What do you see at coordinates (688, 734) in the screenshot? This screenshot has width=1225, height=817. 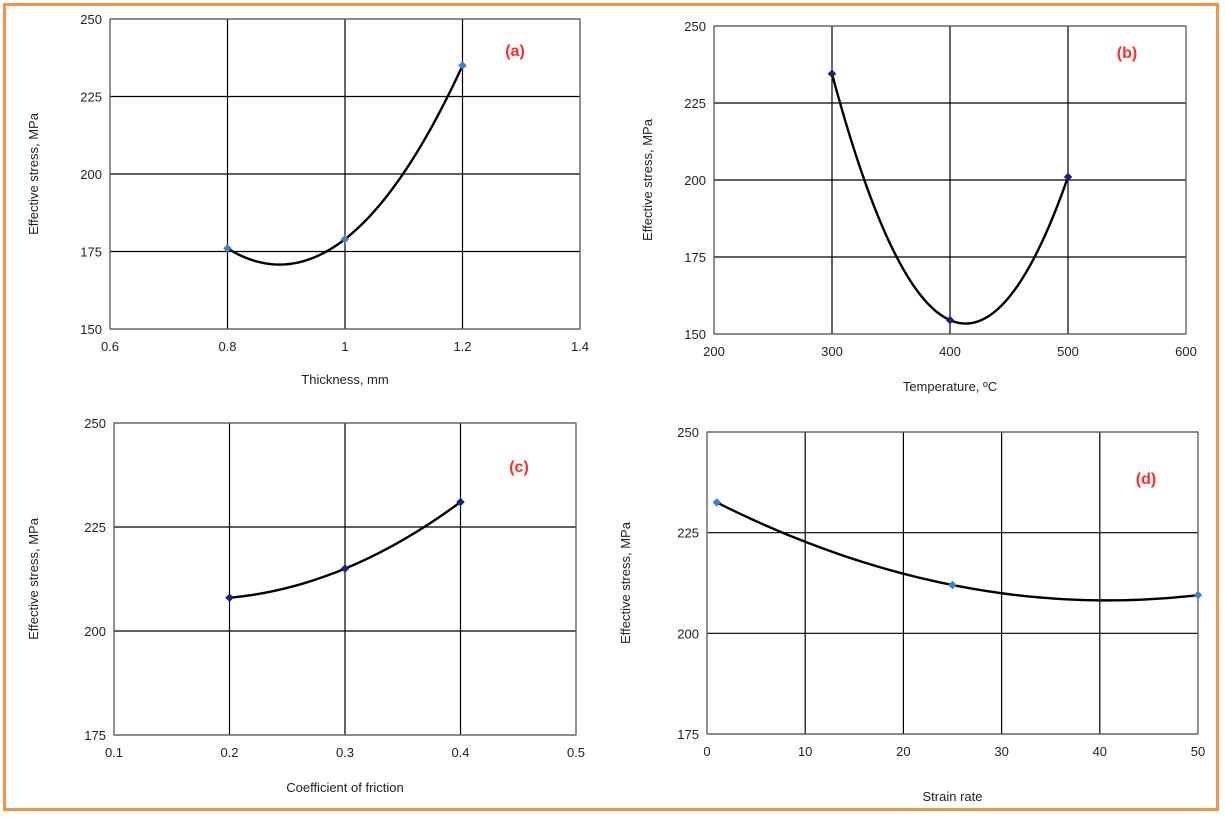 I see `chart-d-y-tick-label: 175` at bounding box center [688, 734].